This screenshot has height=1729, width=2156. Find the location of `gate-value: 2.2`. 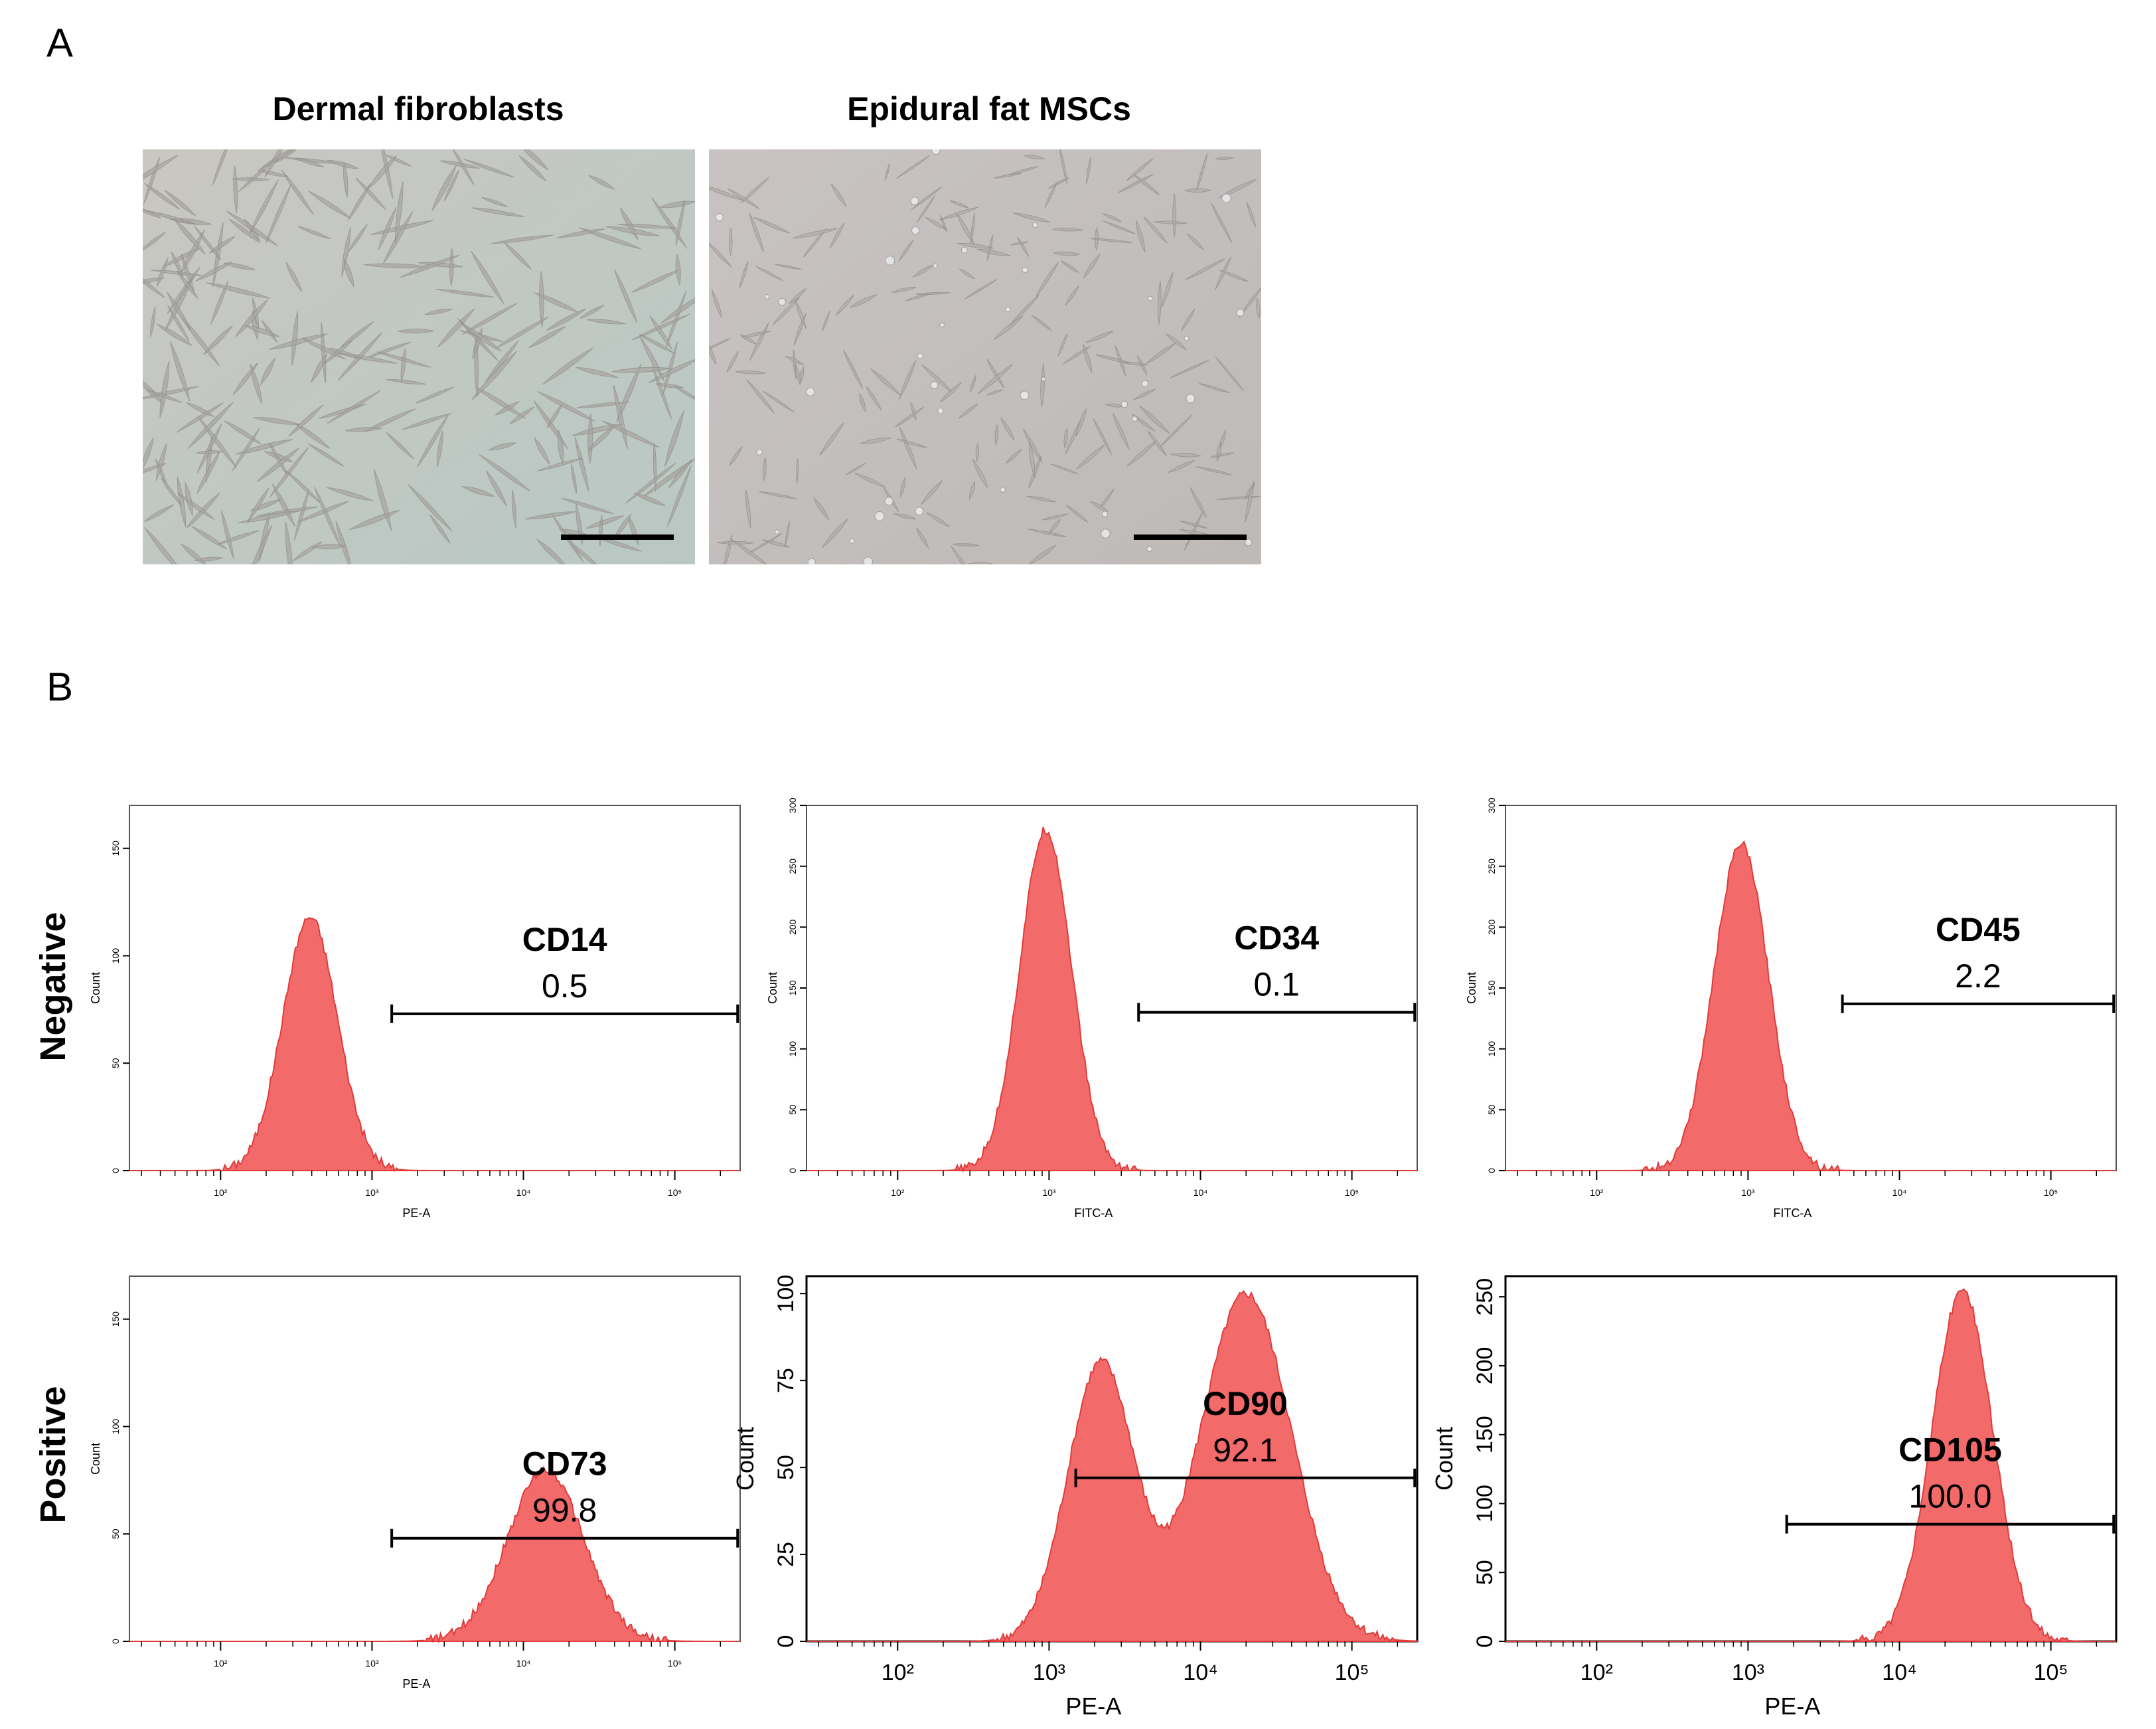

gate-value: 2.2 is located at coordinates (1978, 976).